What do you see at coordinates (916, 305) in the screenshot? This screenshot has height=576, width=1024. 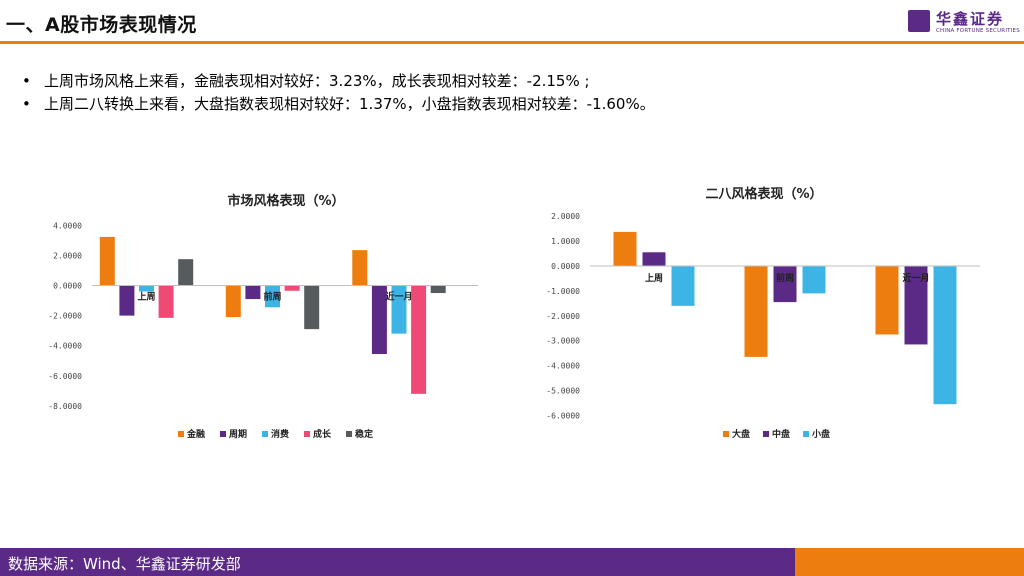 I see `bar-中盘-近一月` at bounding box center [916, 305].